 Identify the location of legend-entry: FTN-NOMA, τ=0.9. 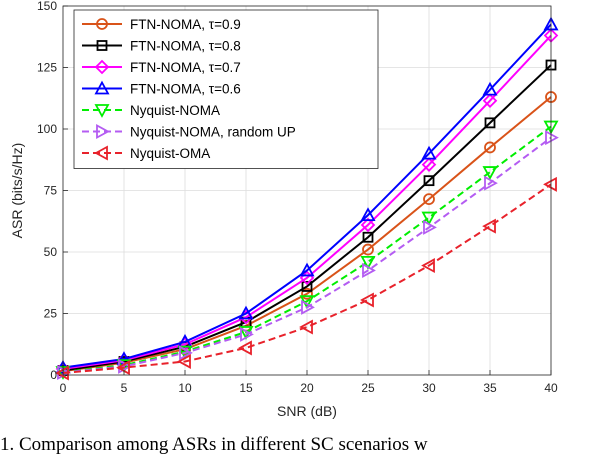
(161, 24).